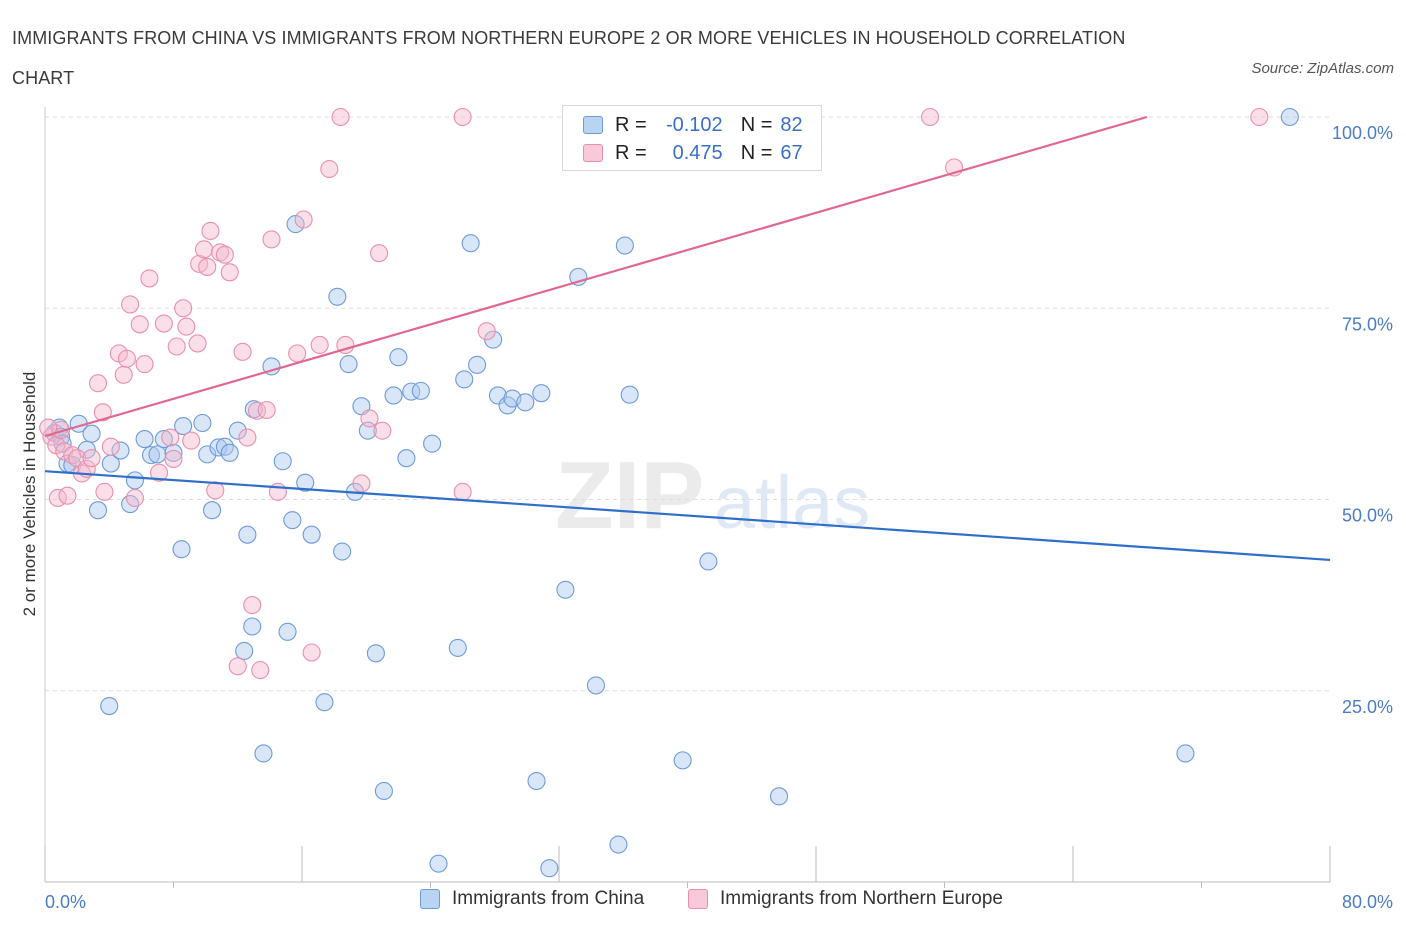 This screenshot has width=1406, height=930. I want to click on y-axis-label: 2 or more Vehicles in Household, so click(29, 494).